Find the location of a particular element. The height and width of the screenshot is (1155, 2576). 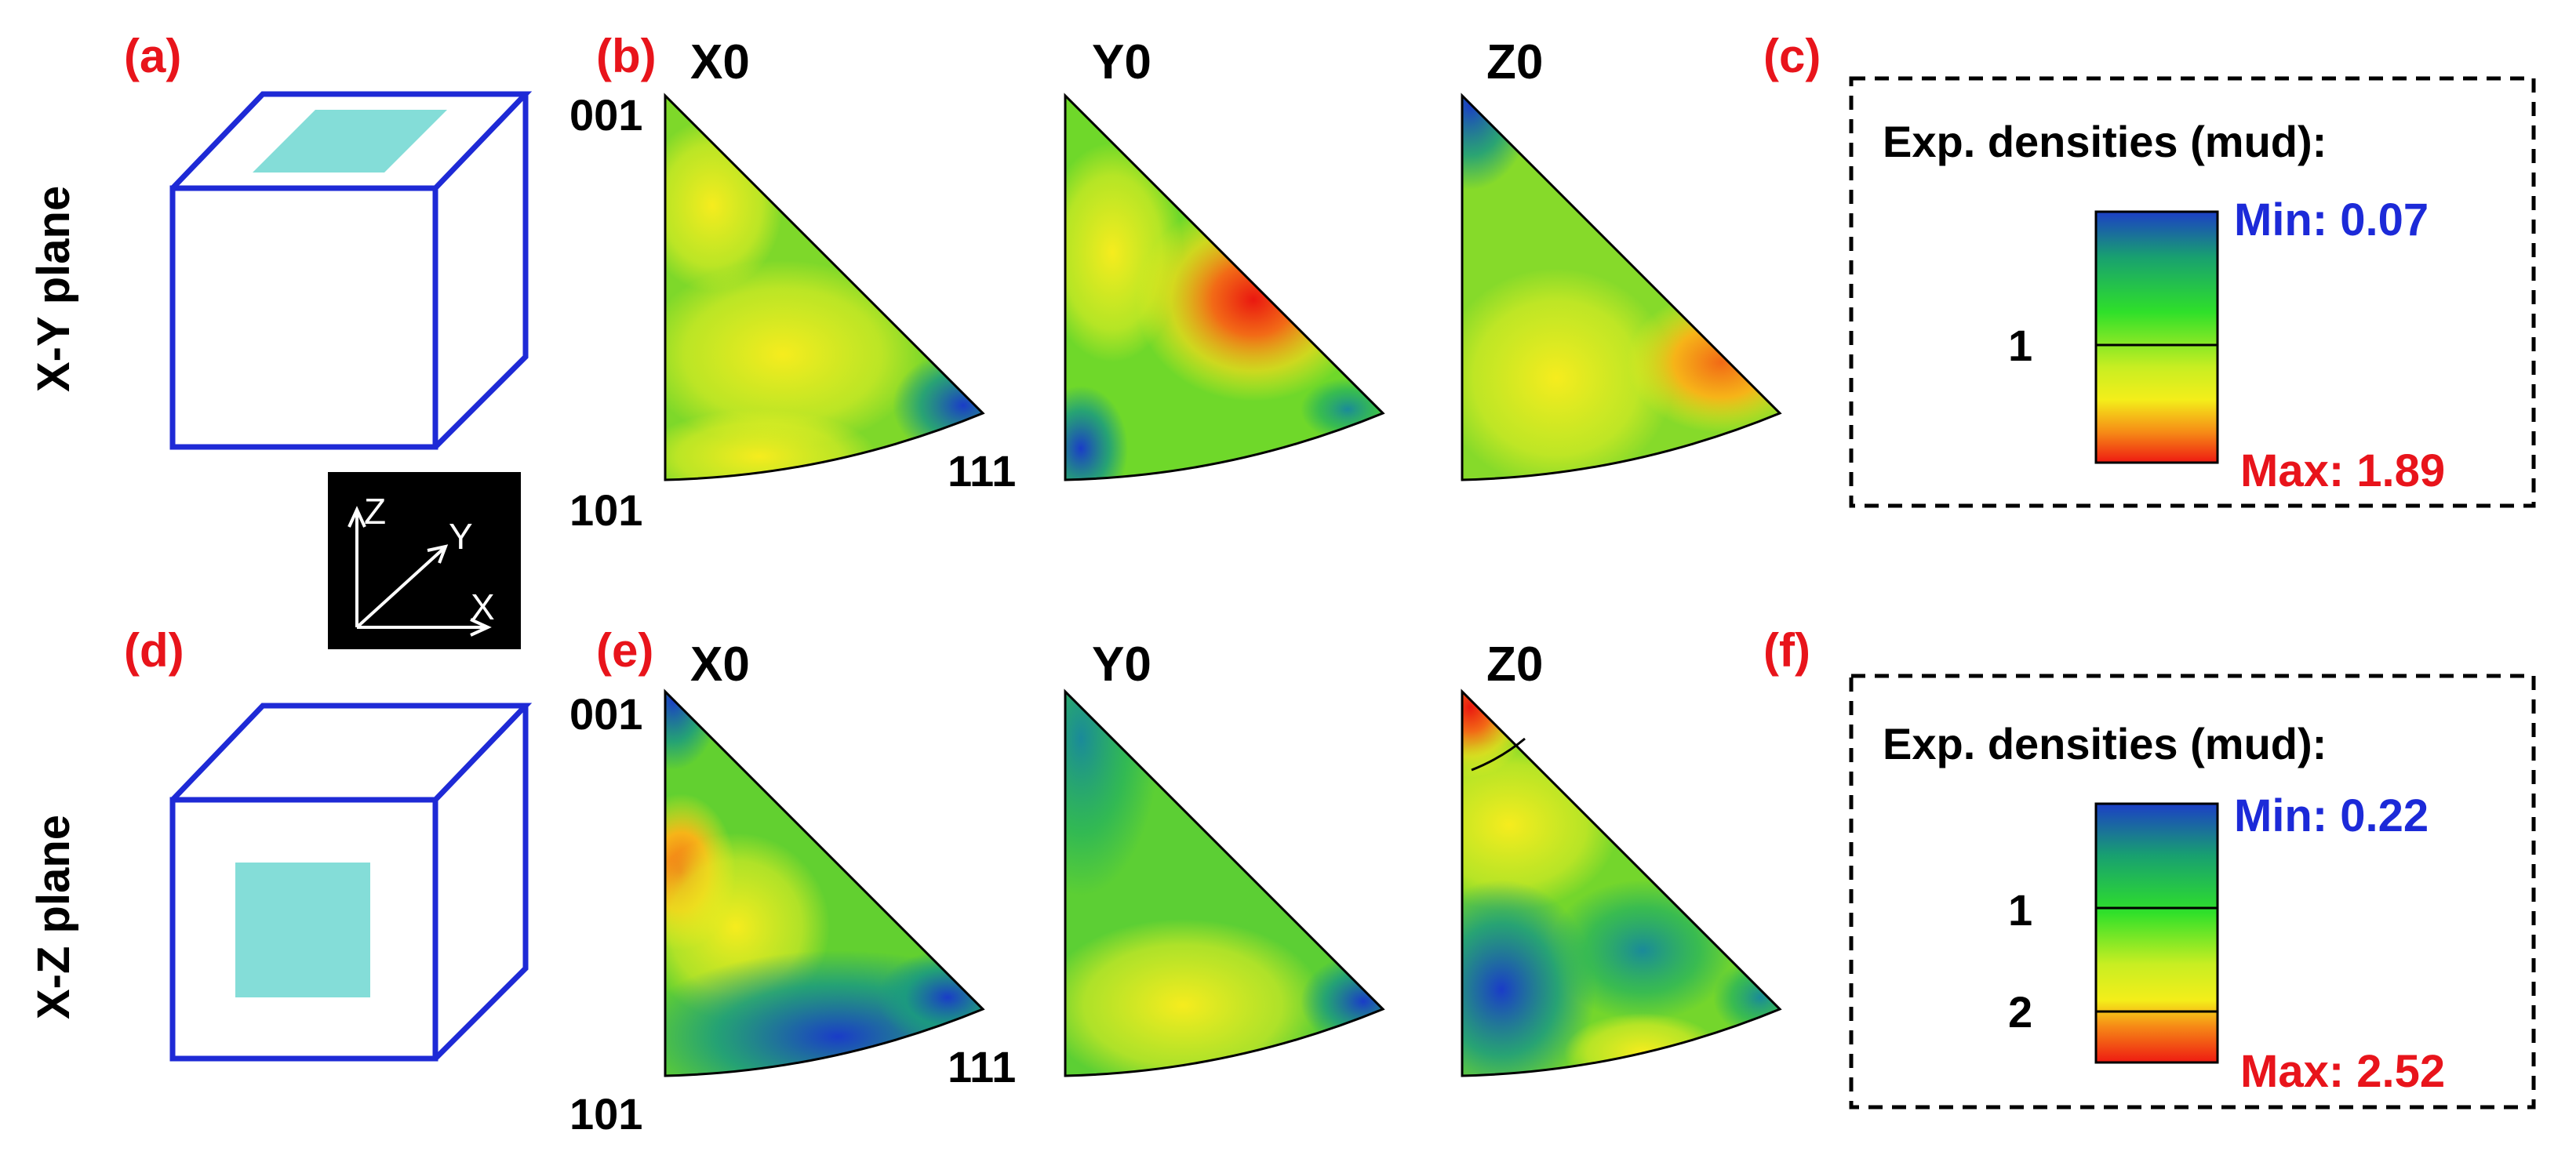

corner-label-101-bottom: 101 is located at coordinates (605, 1114).